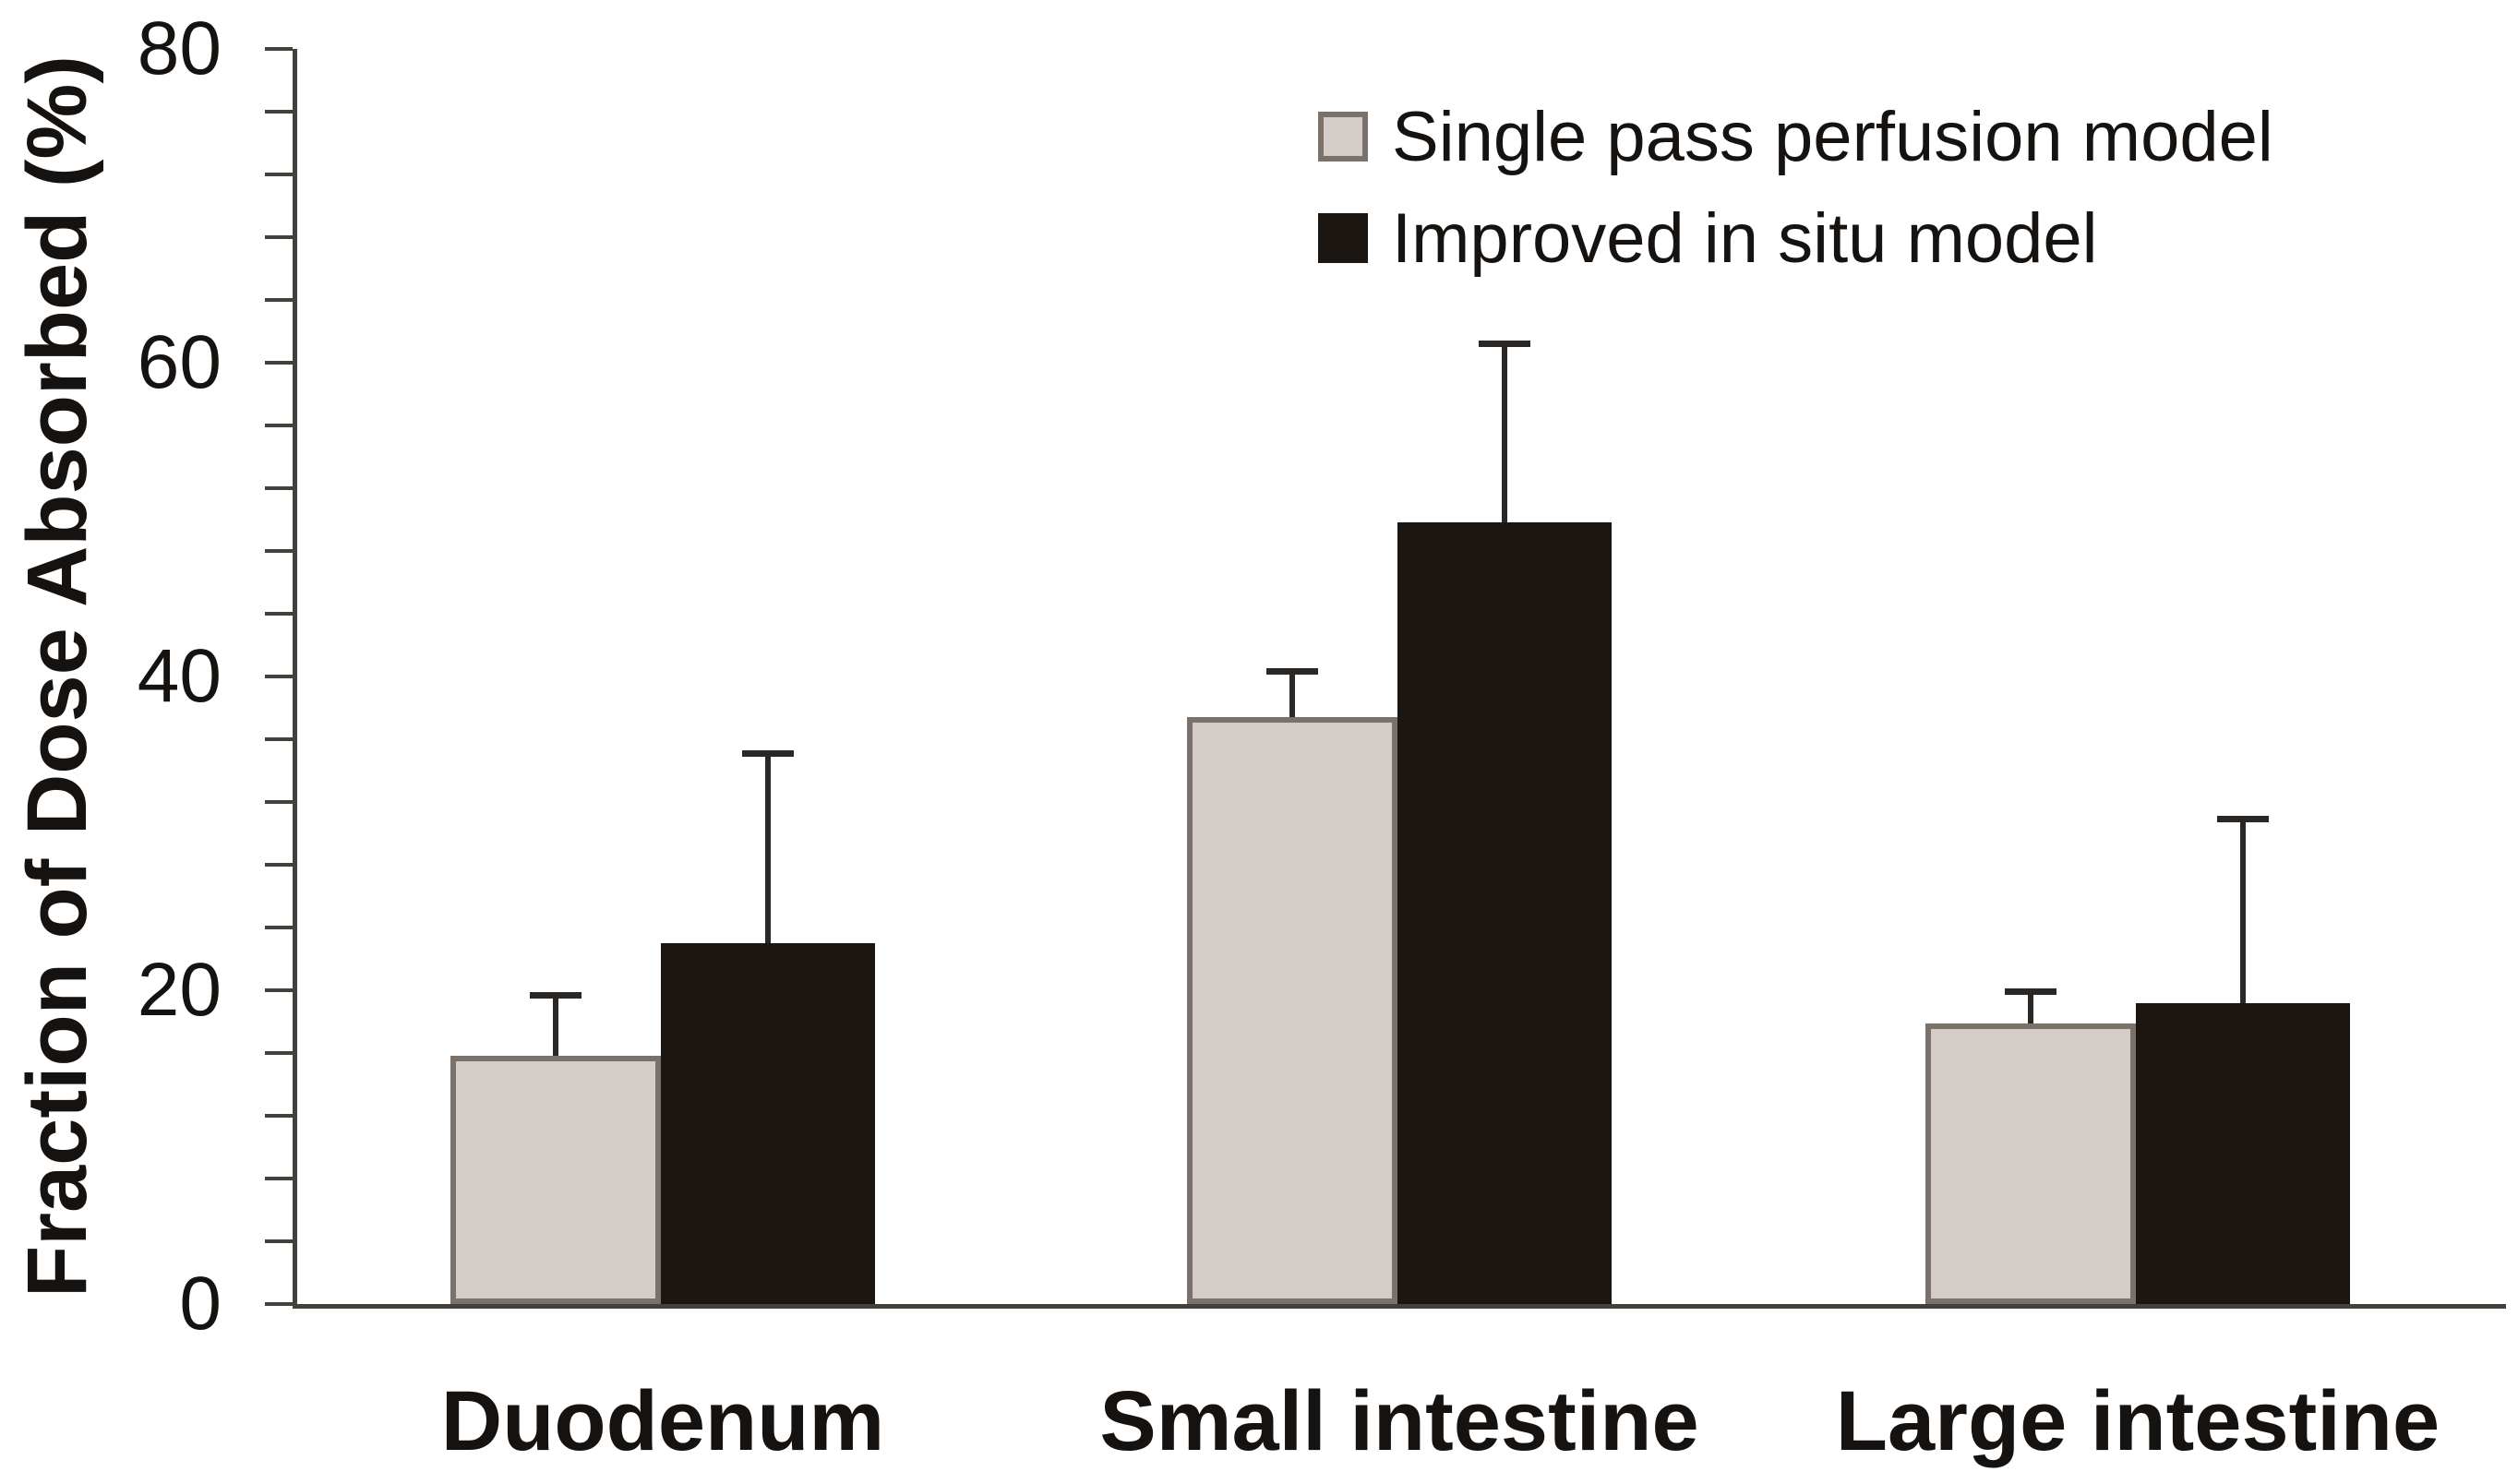 The width and height of the screenshot is (2518, 1484). What do you see at coordinates (179, 990) in the screenshot?
I see `y-axis-tick-label: 20` at bounding box center [179, 990].